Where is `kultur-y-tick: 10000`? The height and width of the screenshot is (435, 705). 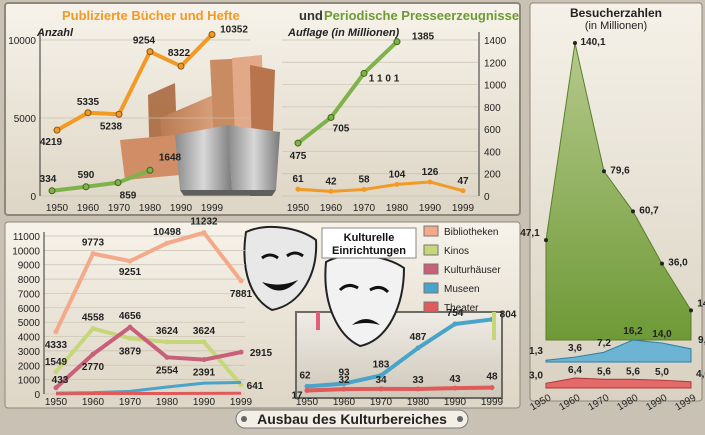 kultur-y-tick: 10000 is located at coordinates (26, 251).